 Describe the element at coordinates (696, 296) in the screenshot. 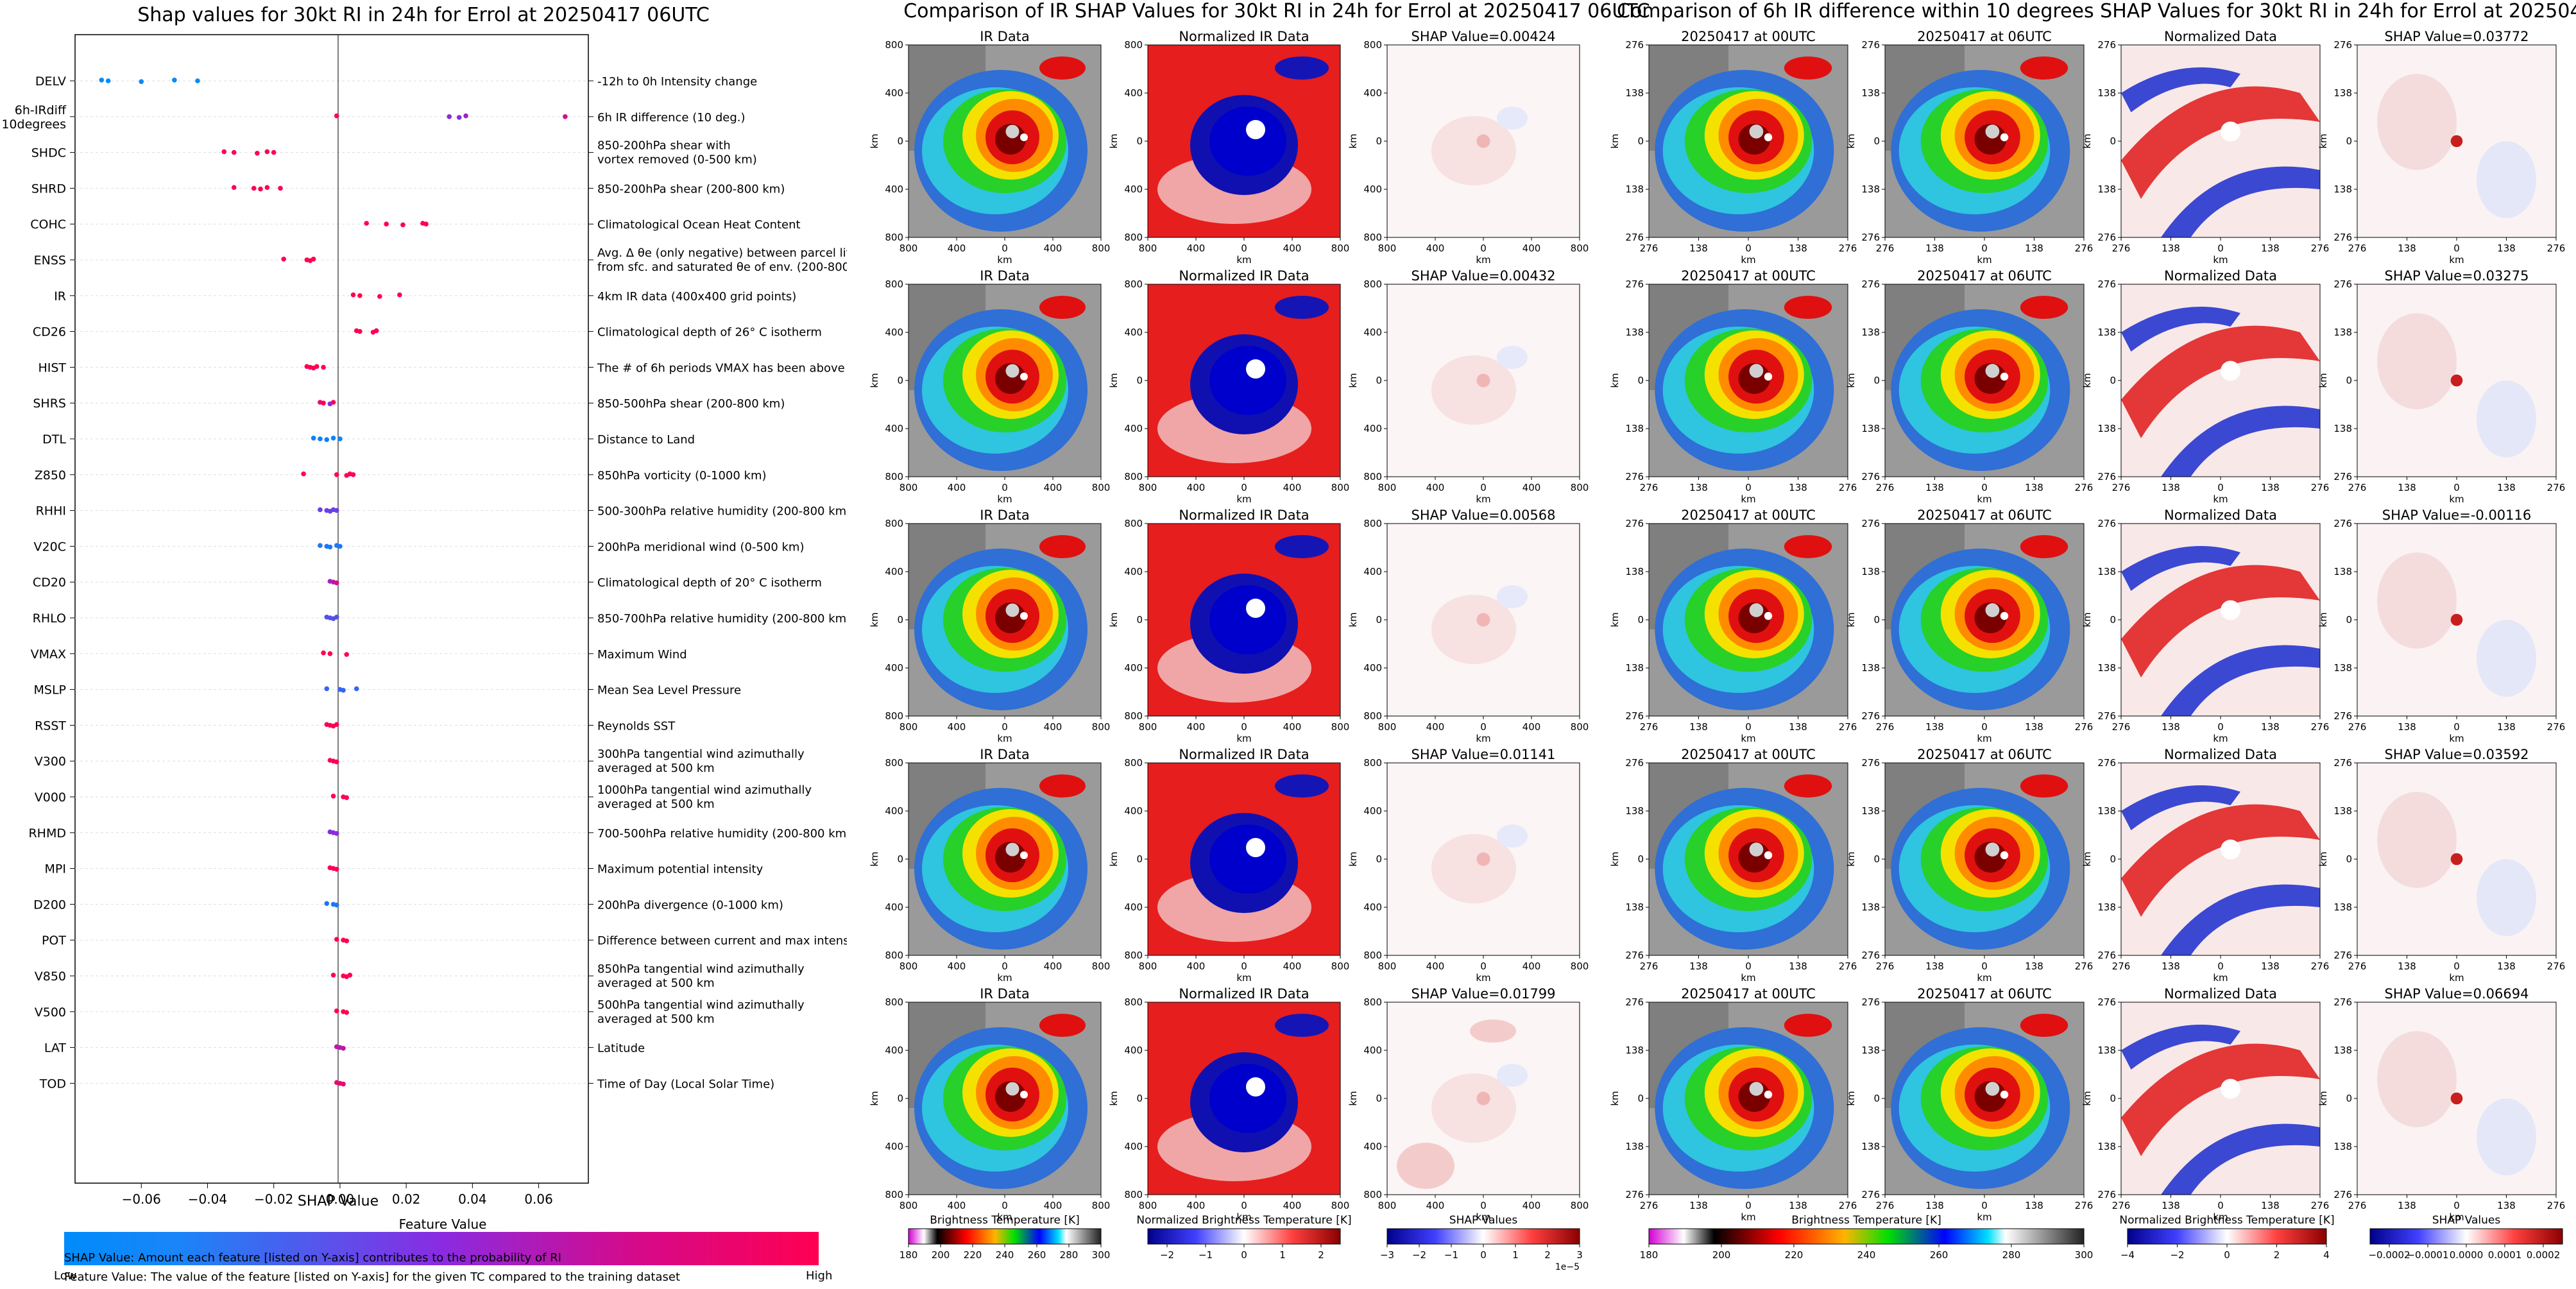

I see `feature-description: 4km IR data (400x400 grid points)` at that location.